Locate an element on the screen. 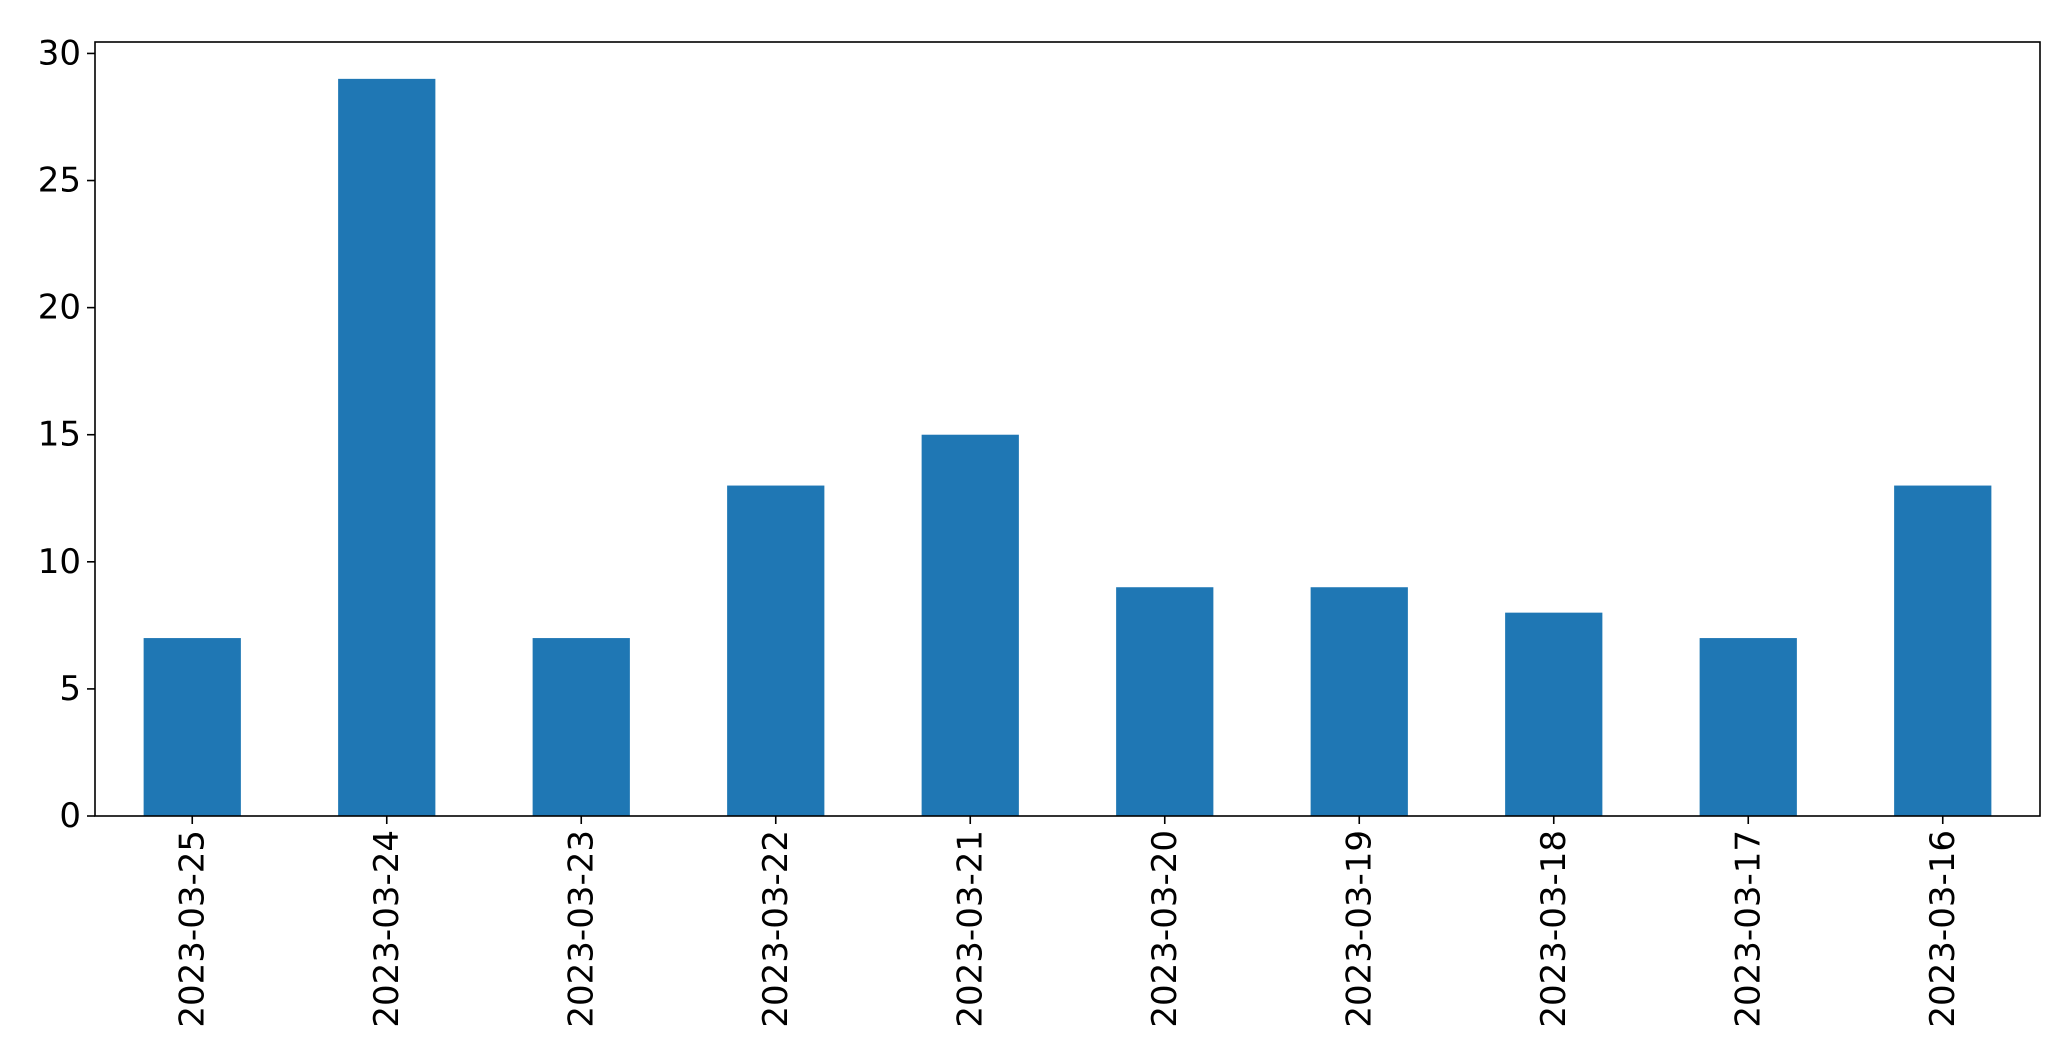 The image size is (2071, 1064). x-tick-label: 2023-03-25 is located at coordinates (192, 929).